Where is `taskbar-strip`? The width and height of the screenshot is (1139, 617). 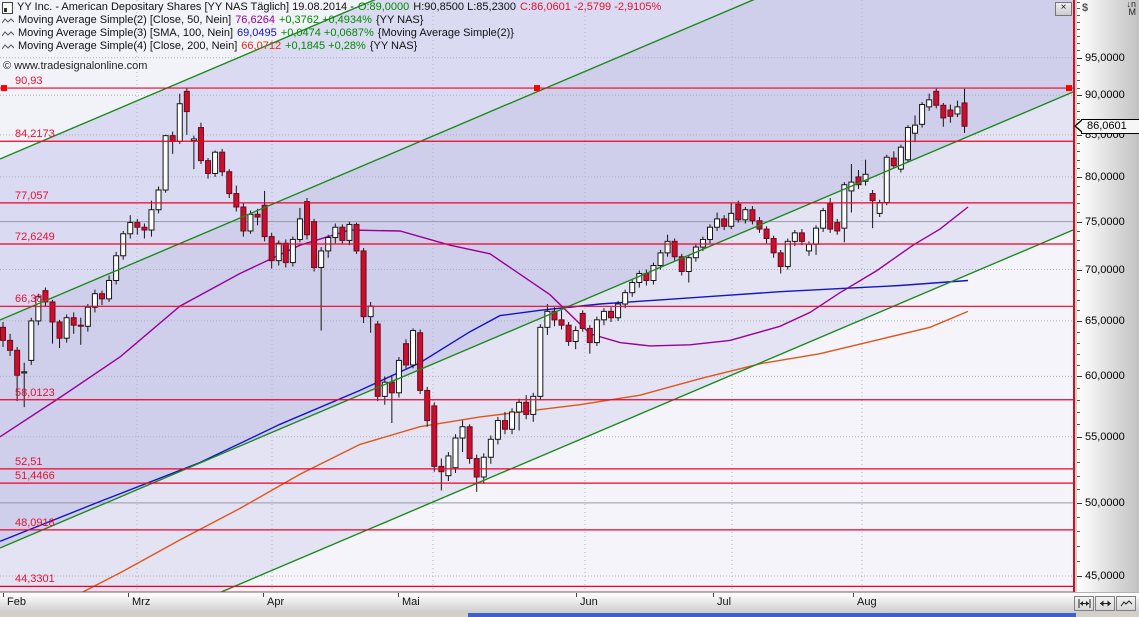
taskbar-strip is located at coordinates (772, 614).